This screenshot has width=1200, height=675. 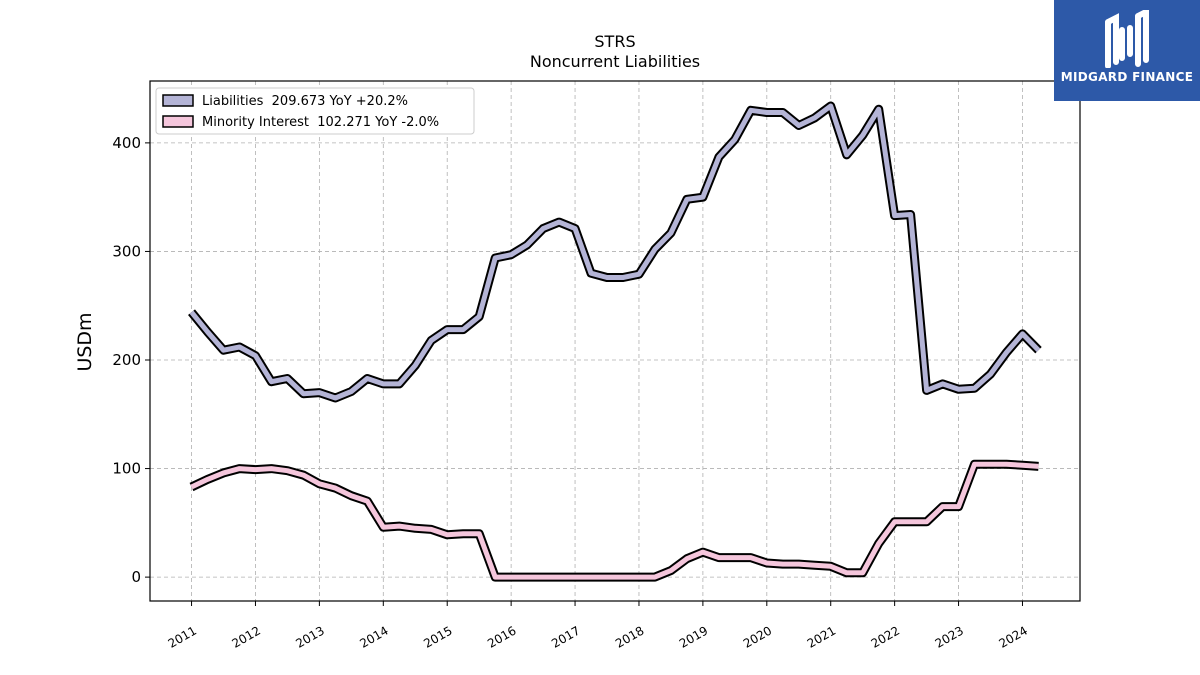 I want to click on x-tick-label: 2022, so click(x=885, y=636).